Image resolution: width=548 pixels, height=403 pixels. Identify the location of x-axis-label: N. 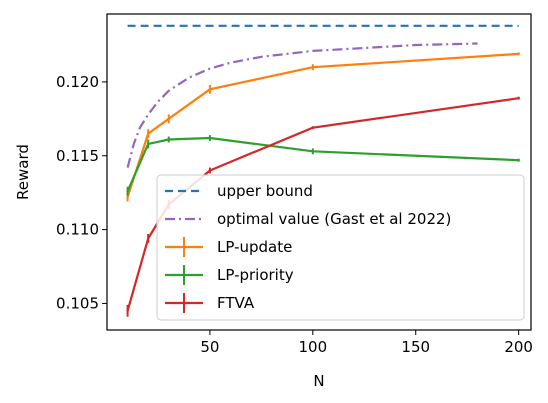
(318, 381).